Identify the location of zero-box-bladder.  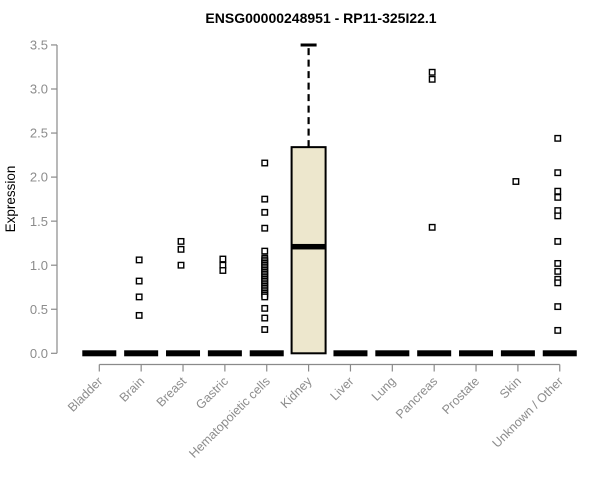
(99, 353).